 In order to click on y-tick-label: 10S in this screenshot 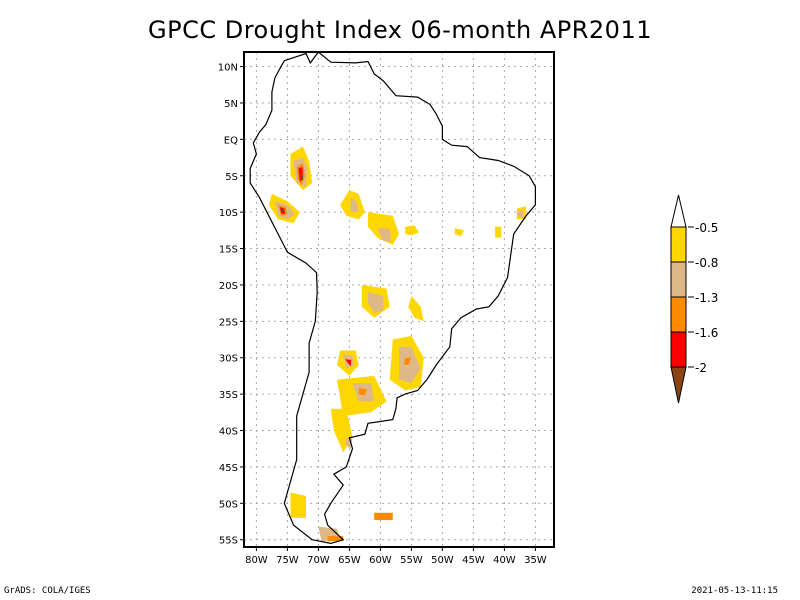, I will do `click(228, 213)`.